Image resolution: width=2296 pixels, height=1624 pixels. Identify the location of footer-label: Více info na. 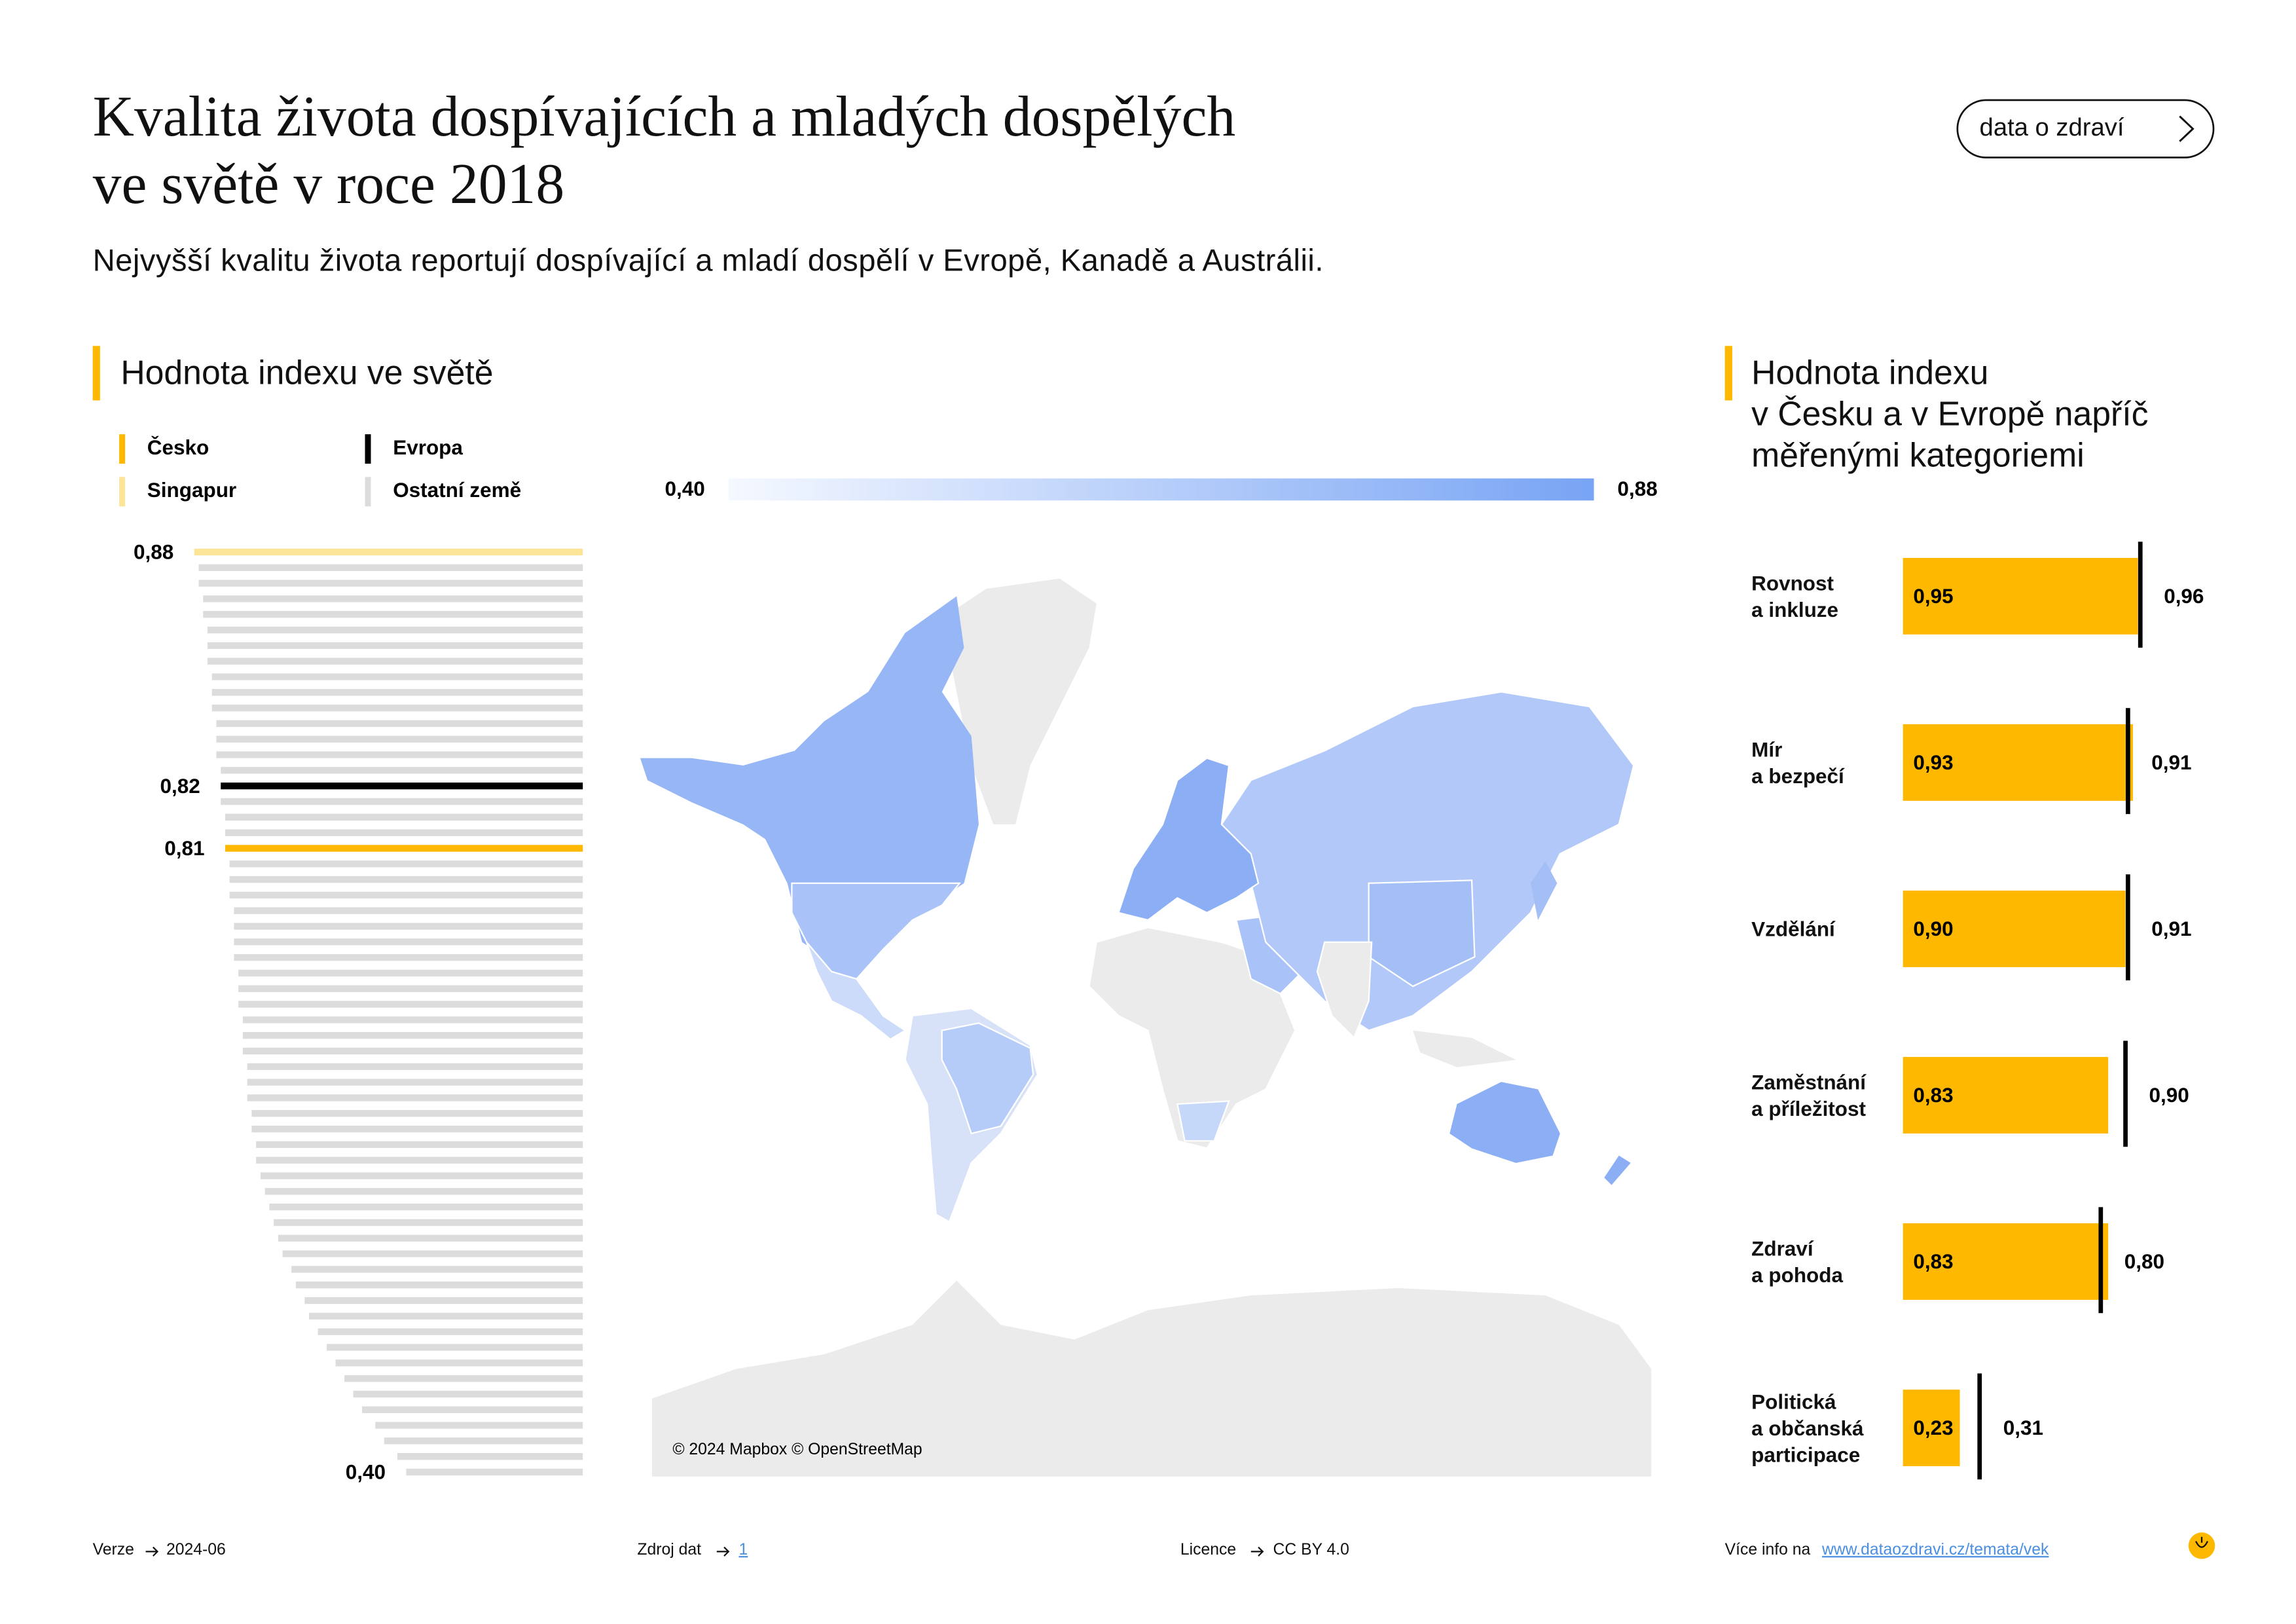
(1767, 1550).